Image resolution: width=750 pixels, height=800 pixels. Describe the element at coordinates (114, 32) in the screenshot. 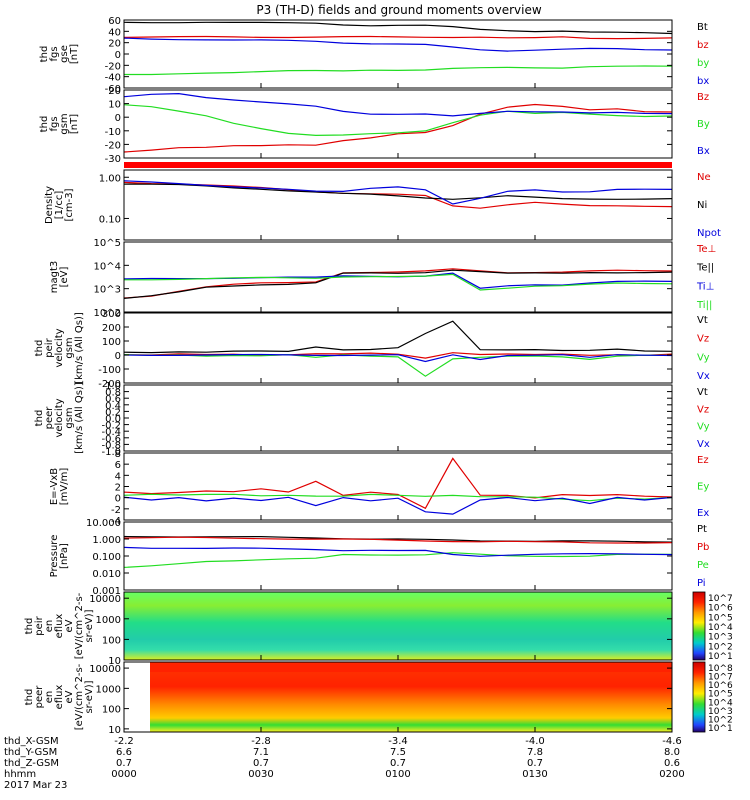

I see `y-tick-label: 40` at that location.